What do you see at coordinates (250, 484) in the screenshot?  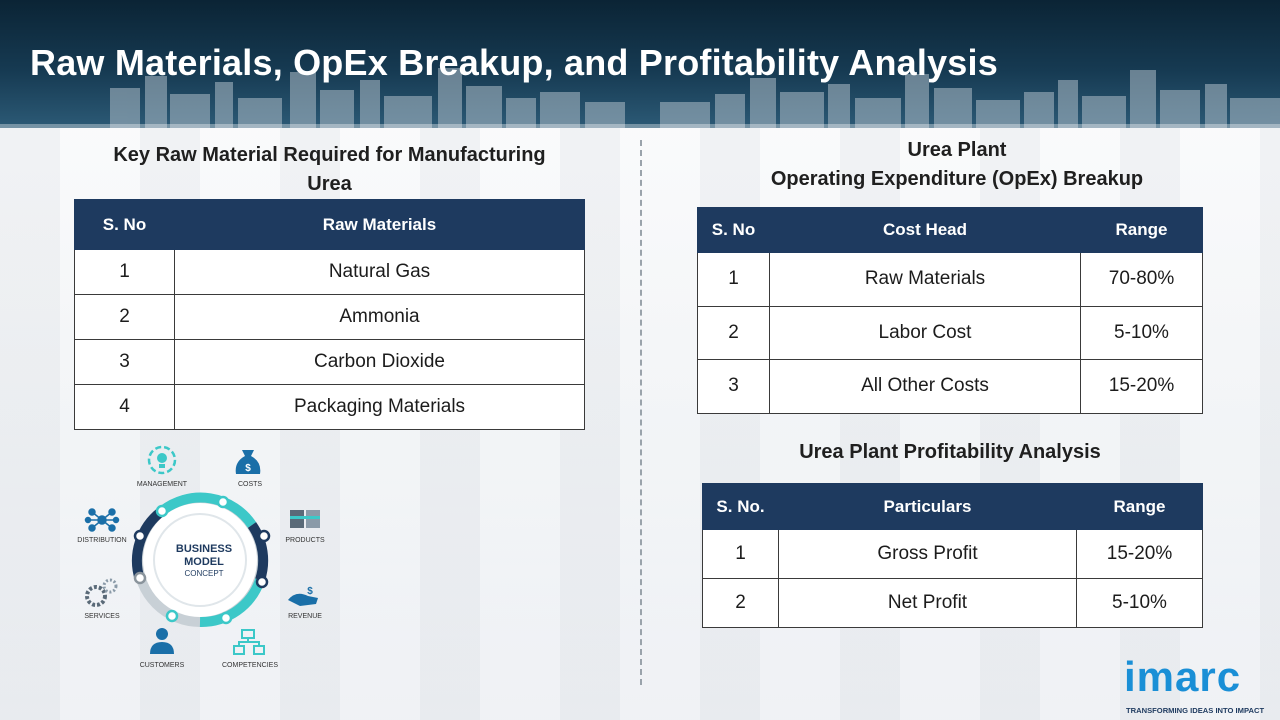 I see `label-costs: COSTS` at bounding box center [250, 484].